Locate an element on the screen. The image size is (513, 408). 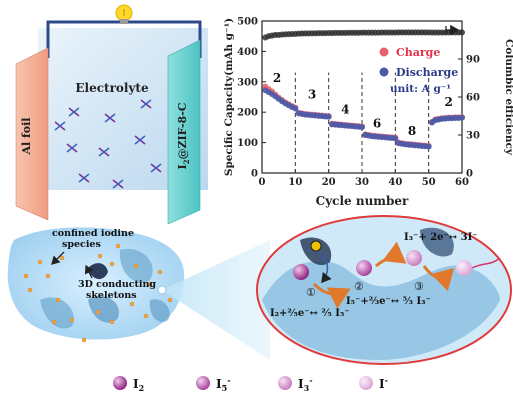
rate-label: 8 is located at coordinates (412, 131).